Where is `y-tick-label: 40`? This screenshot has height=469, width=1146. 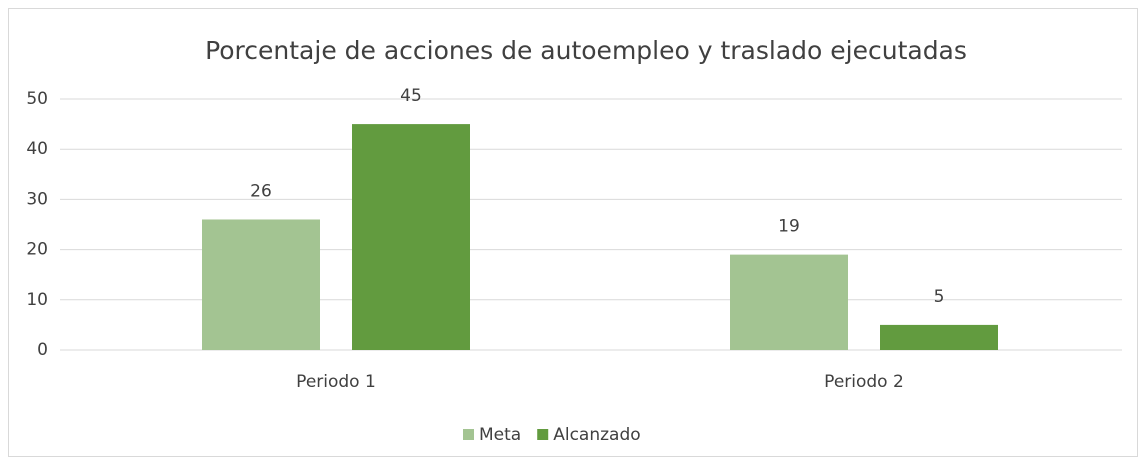
y-tick-label: 40 is located at coordinates (37, 149).